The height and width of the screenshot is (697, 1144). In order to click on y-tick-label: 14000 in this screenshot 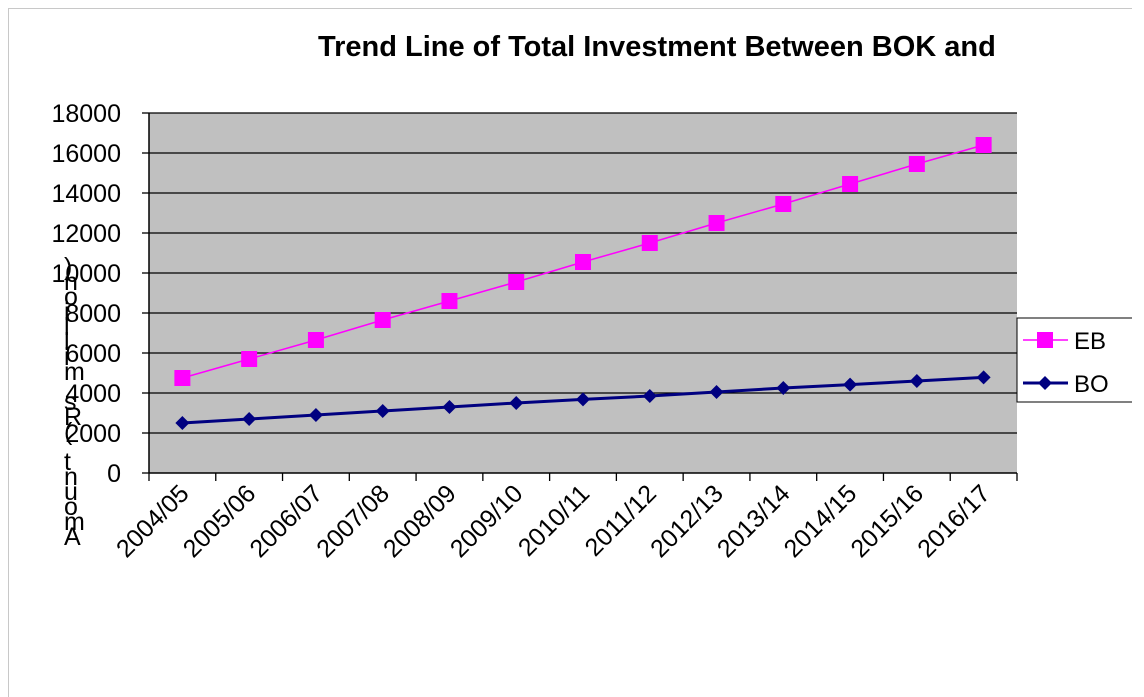, I will do `click(86, 194)`.